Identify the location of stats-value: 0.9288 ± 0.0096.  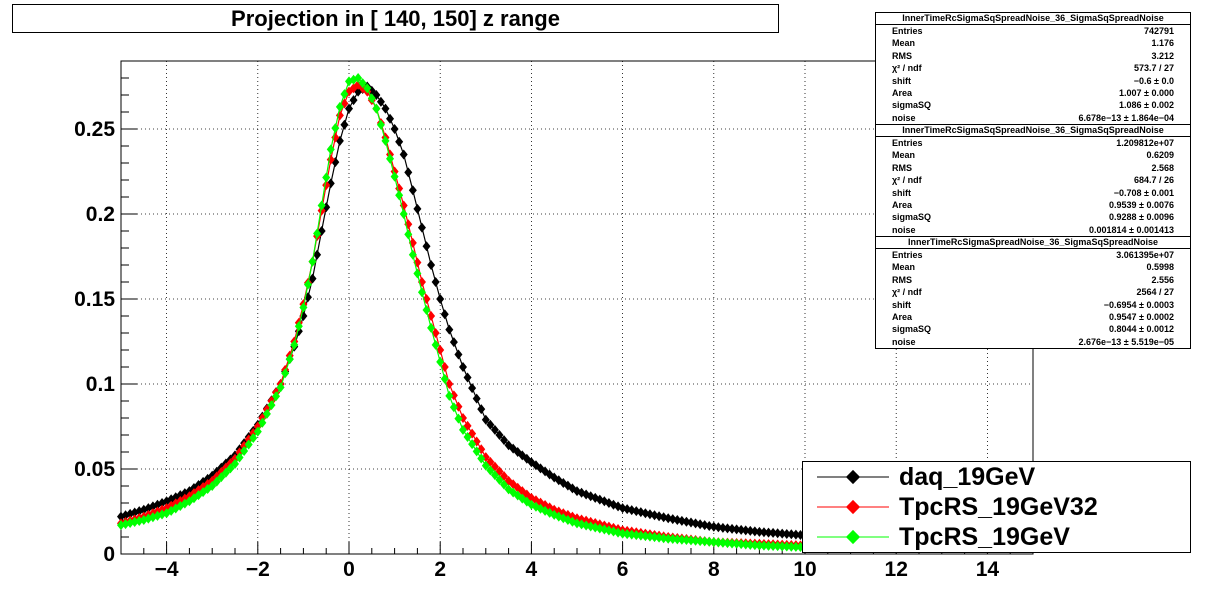
(1141, 217).